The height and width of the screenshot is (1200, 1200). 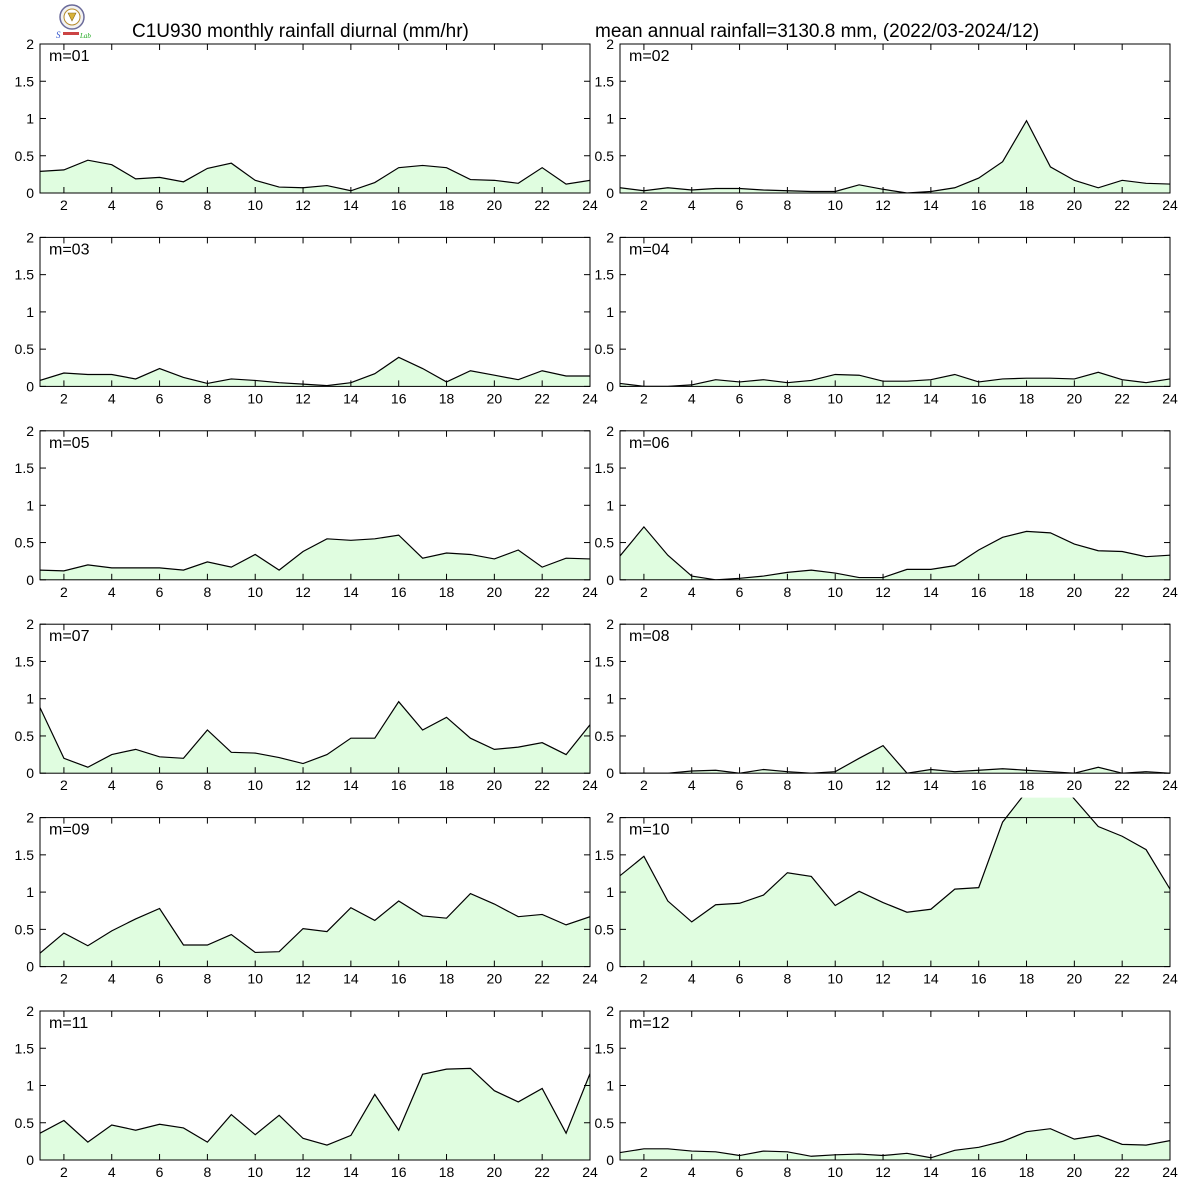 I want to click on panel-label: m=10, so click(x=649, y=830).